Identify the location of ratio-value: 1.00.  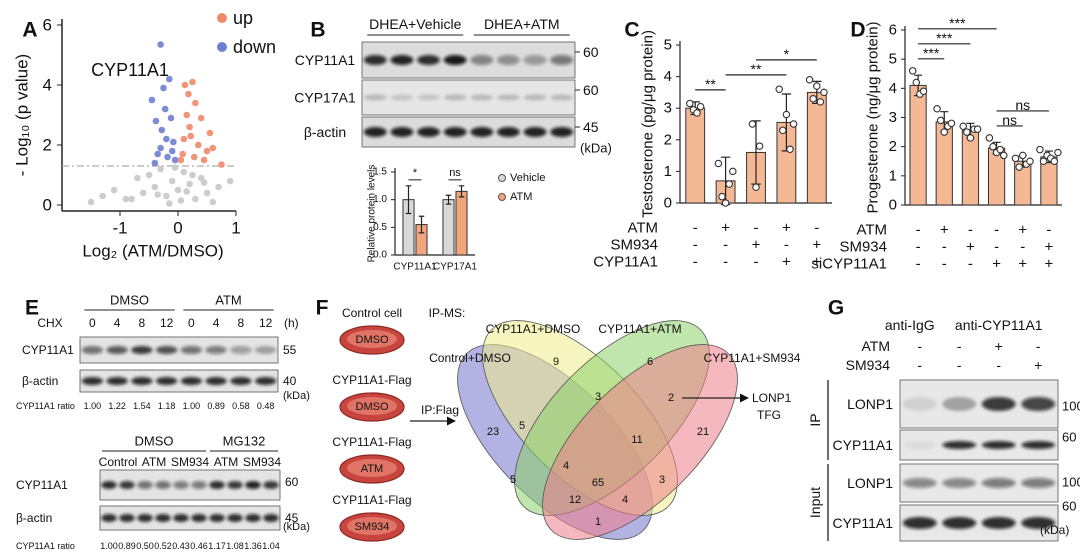
(109, 546).